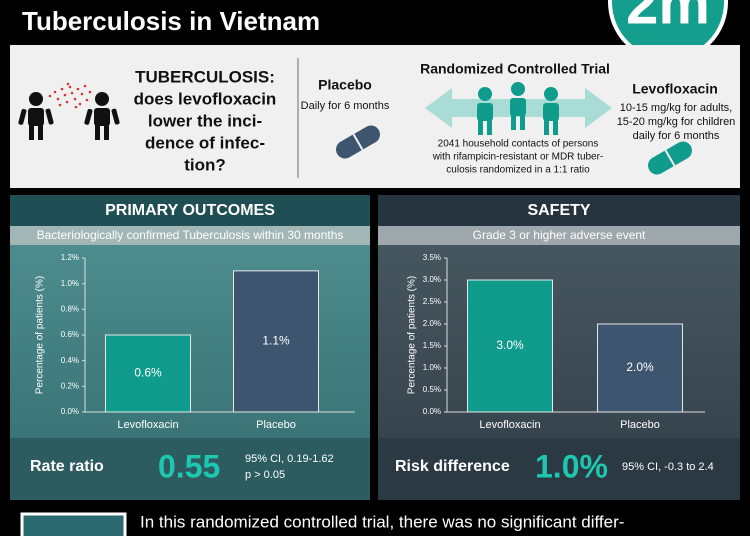 Image resolution: width=750 pixels, height=536 pixels. What do you see at coordinates (668, 467) in the screenshot?
I see `stat-detail: 95% CI, -0.3 to 2.4` at bounding box center [668, 467].